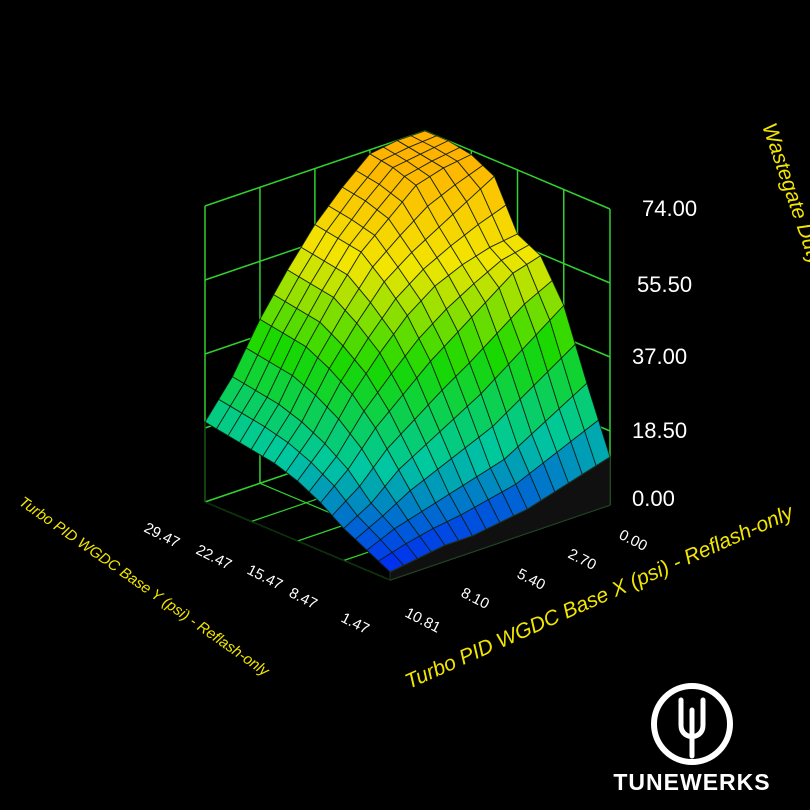  Describe the element at coordinates (783, 304) in the screenshot. I see `z-axis-title: Wastegate Duty Cycle (%) - Reflash-only` at that location.